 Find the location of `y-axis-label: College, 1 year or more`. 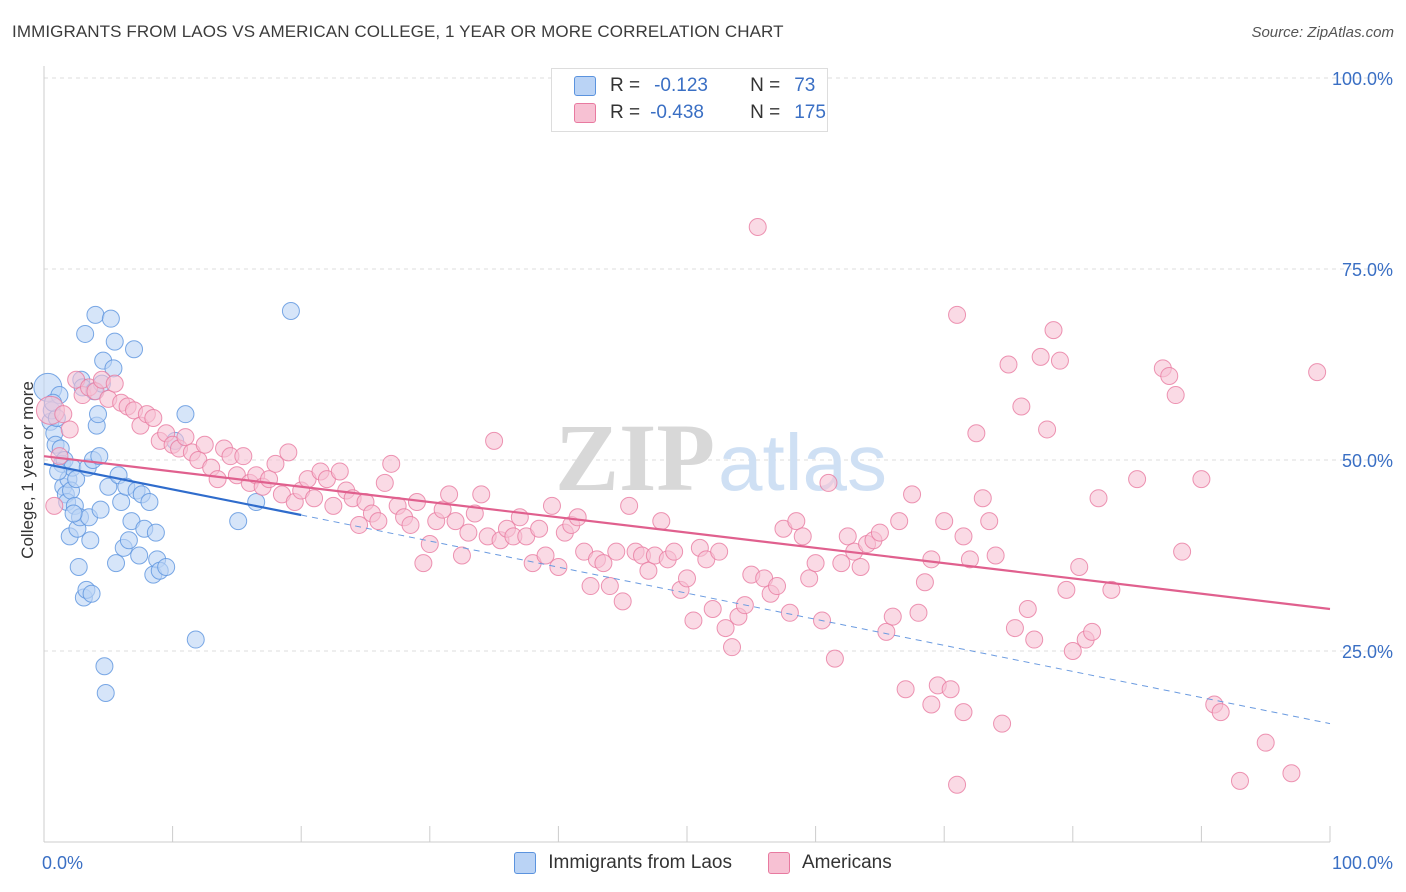

y-axis-label: College, 1 year or more is located at coordinates (27, 470).